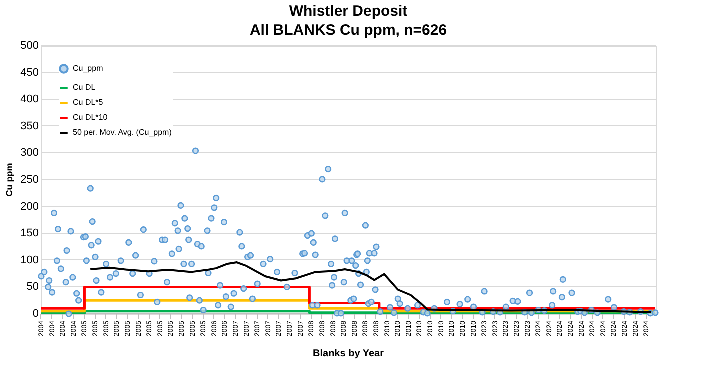  Describe the element at coordinates (29, 153) in the screenshot. I see `y-tick-label: 300` at that location.